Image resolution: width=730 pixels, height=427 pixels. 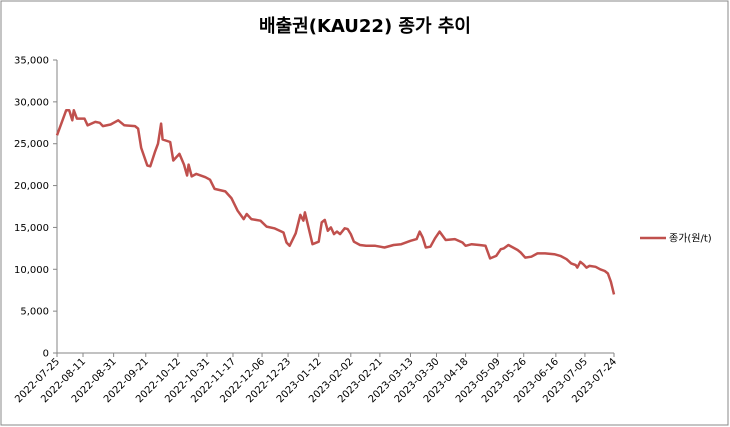 What do you see at coordinates (365, 26) in the screenshot?
I see `chart-title: 배출권(KAU22) 종가 추이` at bounding box center [365, 26].